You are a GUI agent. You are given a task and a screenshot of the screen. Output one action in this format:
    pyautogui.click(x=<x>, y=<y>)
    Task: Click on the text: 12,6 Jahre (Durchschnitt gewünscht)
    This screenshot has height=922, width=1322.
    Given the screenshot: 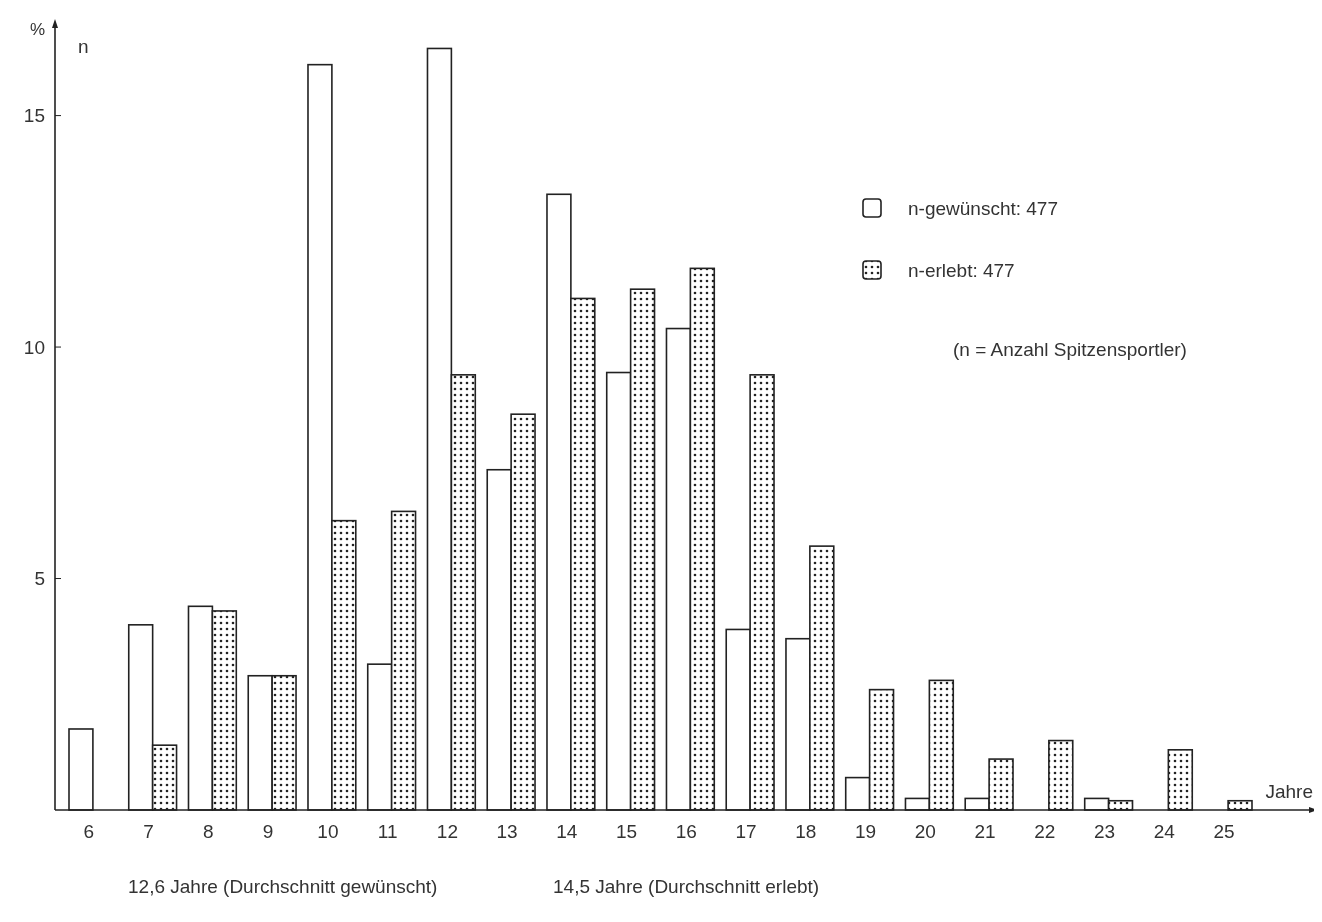 What is the action you would take?
    pyautogui.click(x=283, y=886)
    